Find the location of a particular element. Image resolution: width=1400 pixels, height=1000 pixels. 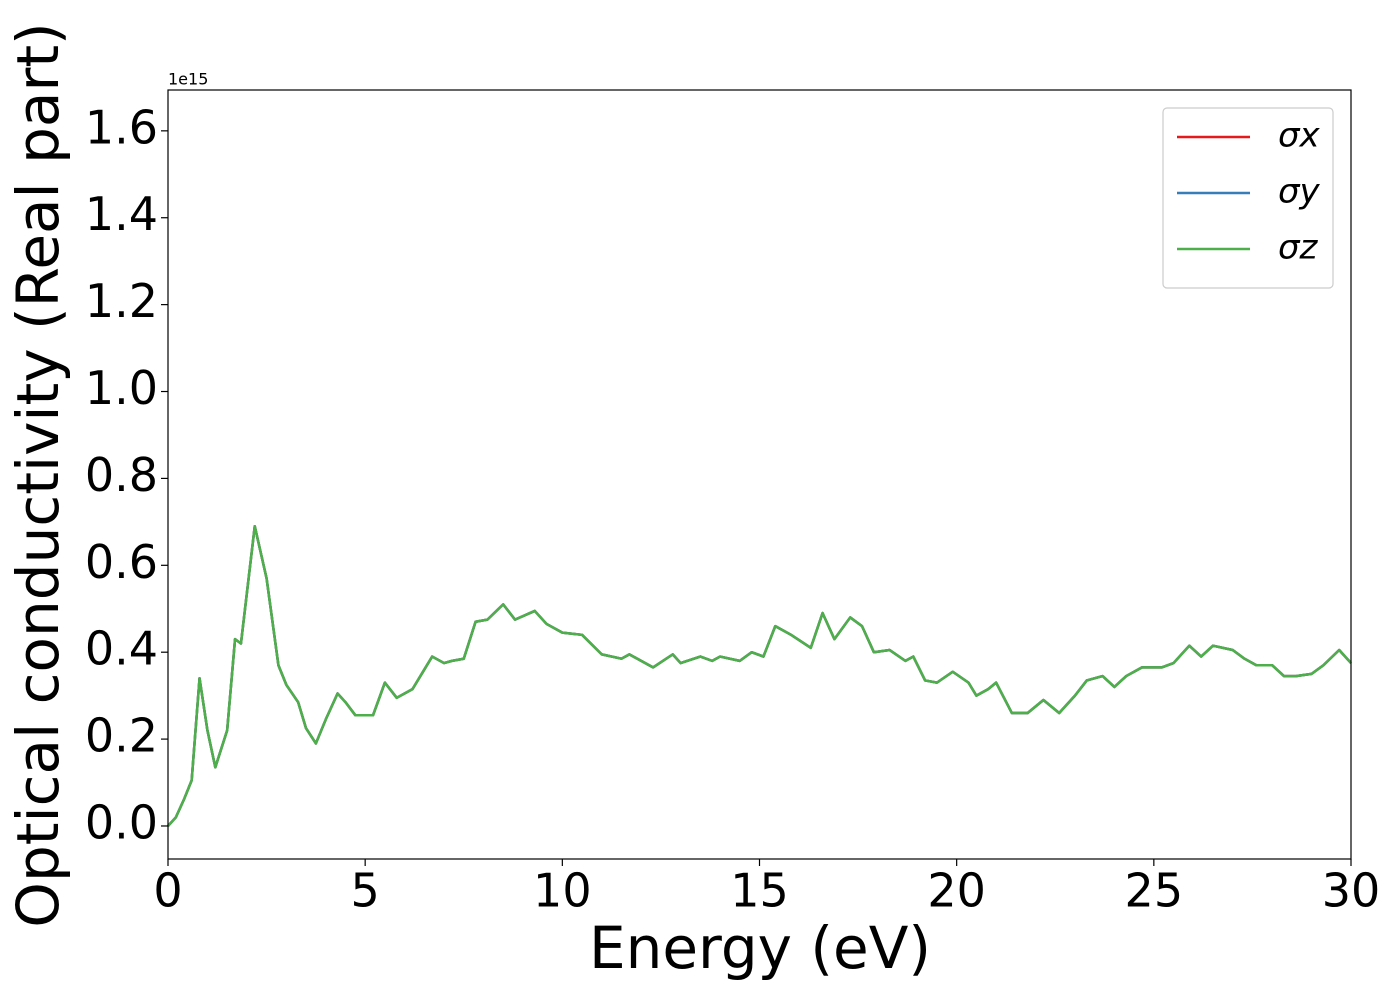

legend-label: σy is located at coordinates (1299, 192).